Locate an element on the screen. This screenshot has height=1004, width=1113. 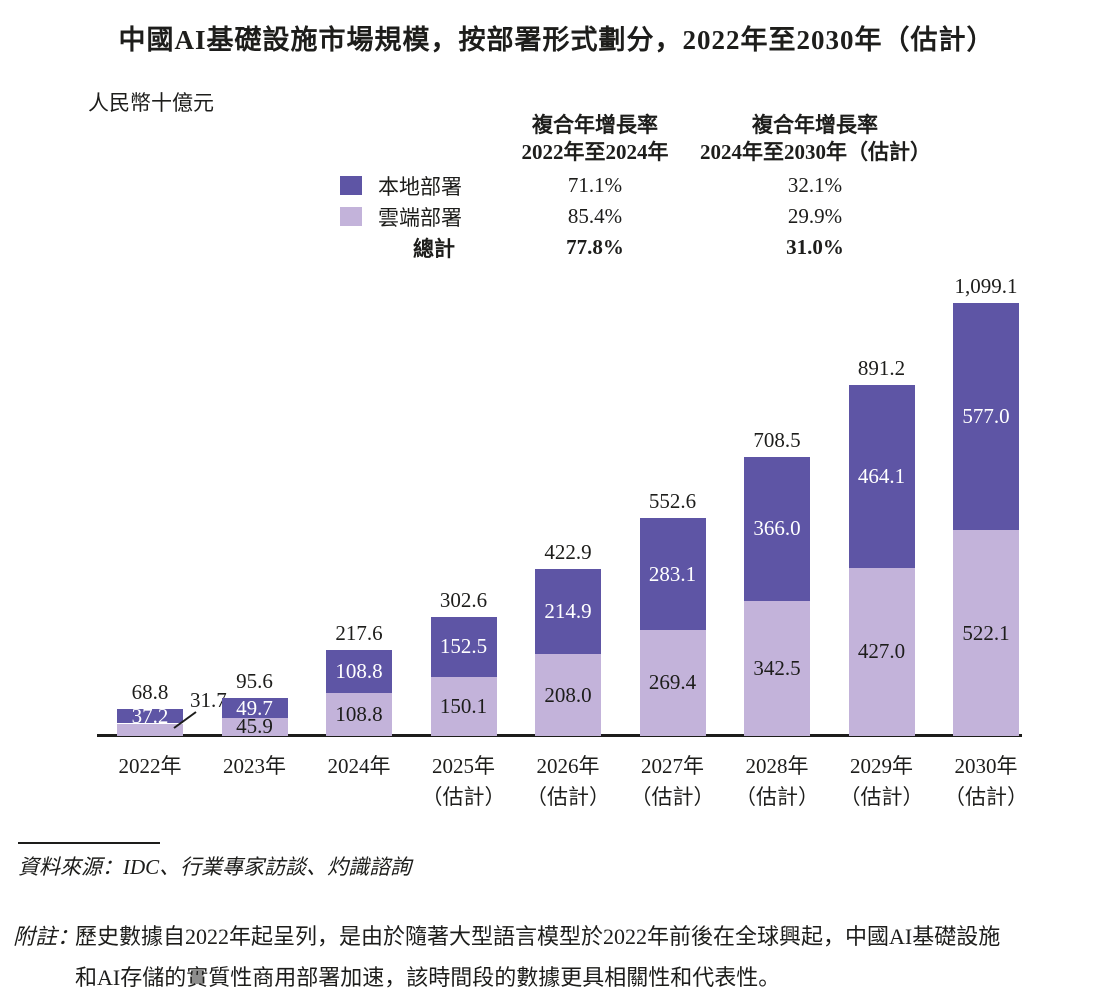
bar-value-cloud: 150.1 is located at coordinates (463, 705).